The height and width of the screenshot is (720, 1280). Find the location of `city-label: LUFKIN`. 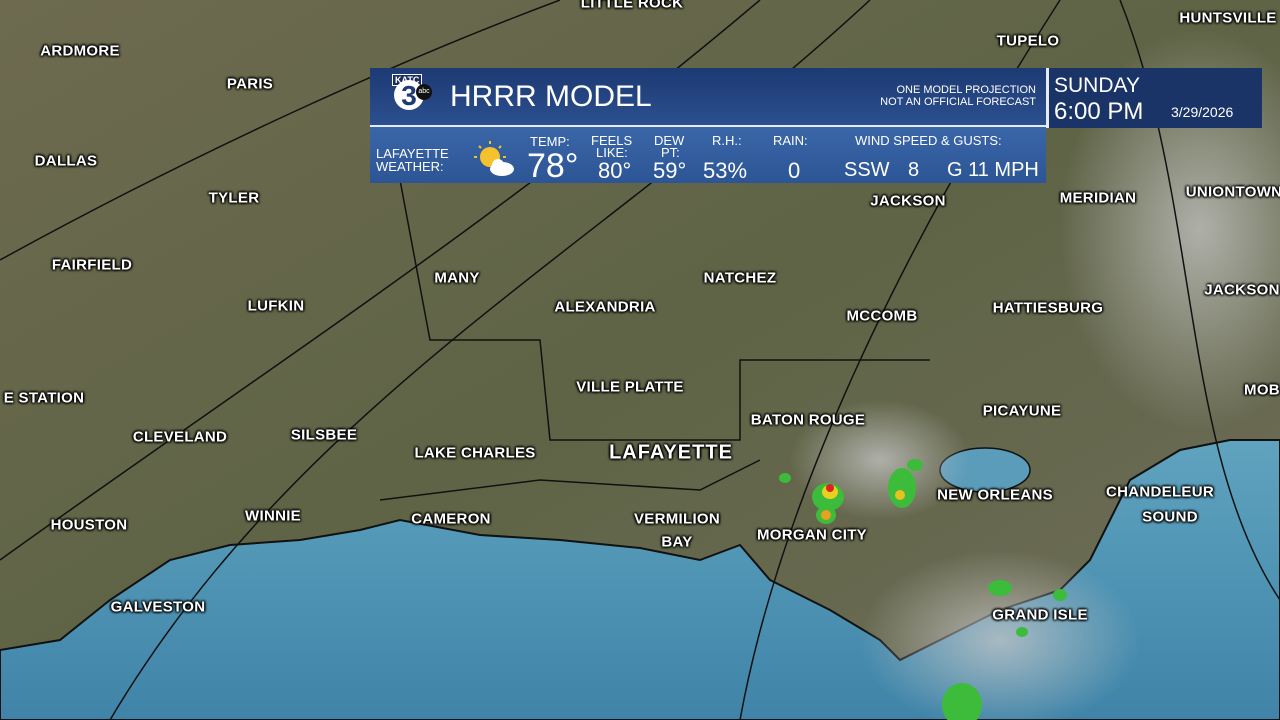

city-label: LUFKIN is located at coordinates (276, 306).